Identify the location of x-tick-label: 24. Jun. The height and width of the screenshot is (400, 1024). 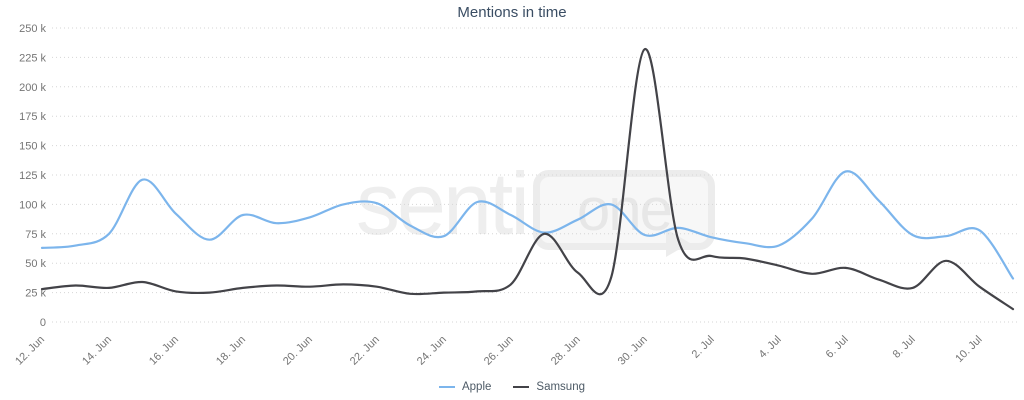
(432, 351).